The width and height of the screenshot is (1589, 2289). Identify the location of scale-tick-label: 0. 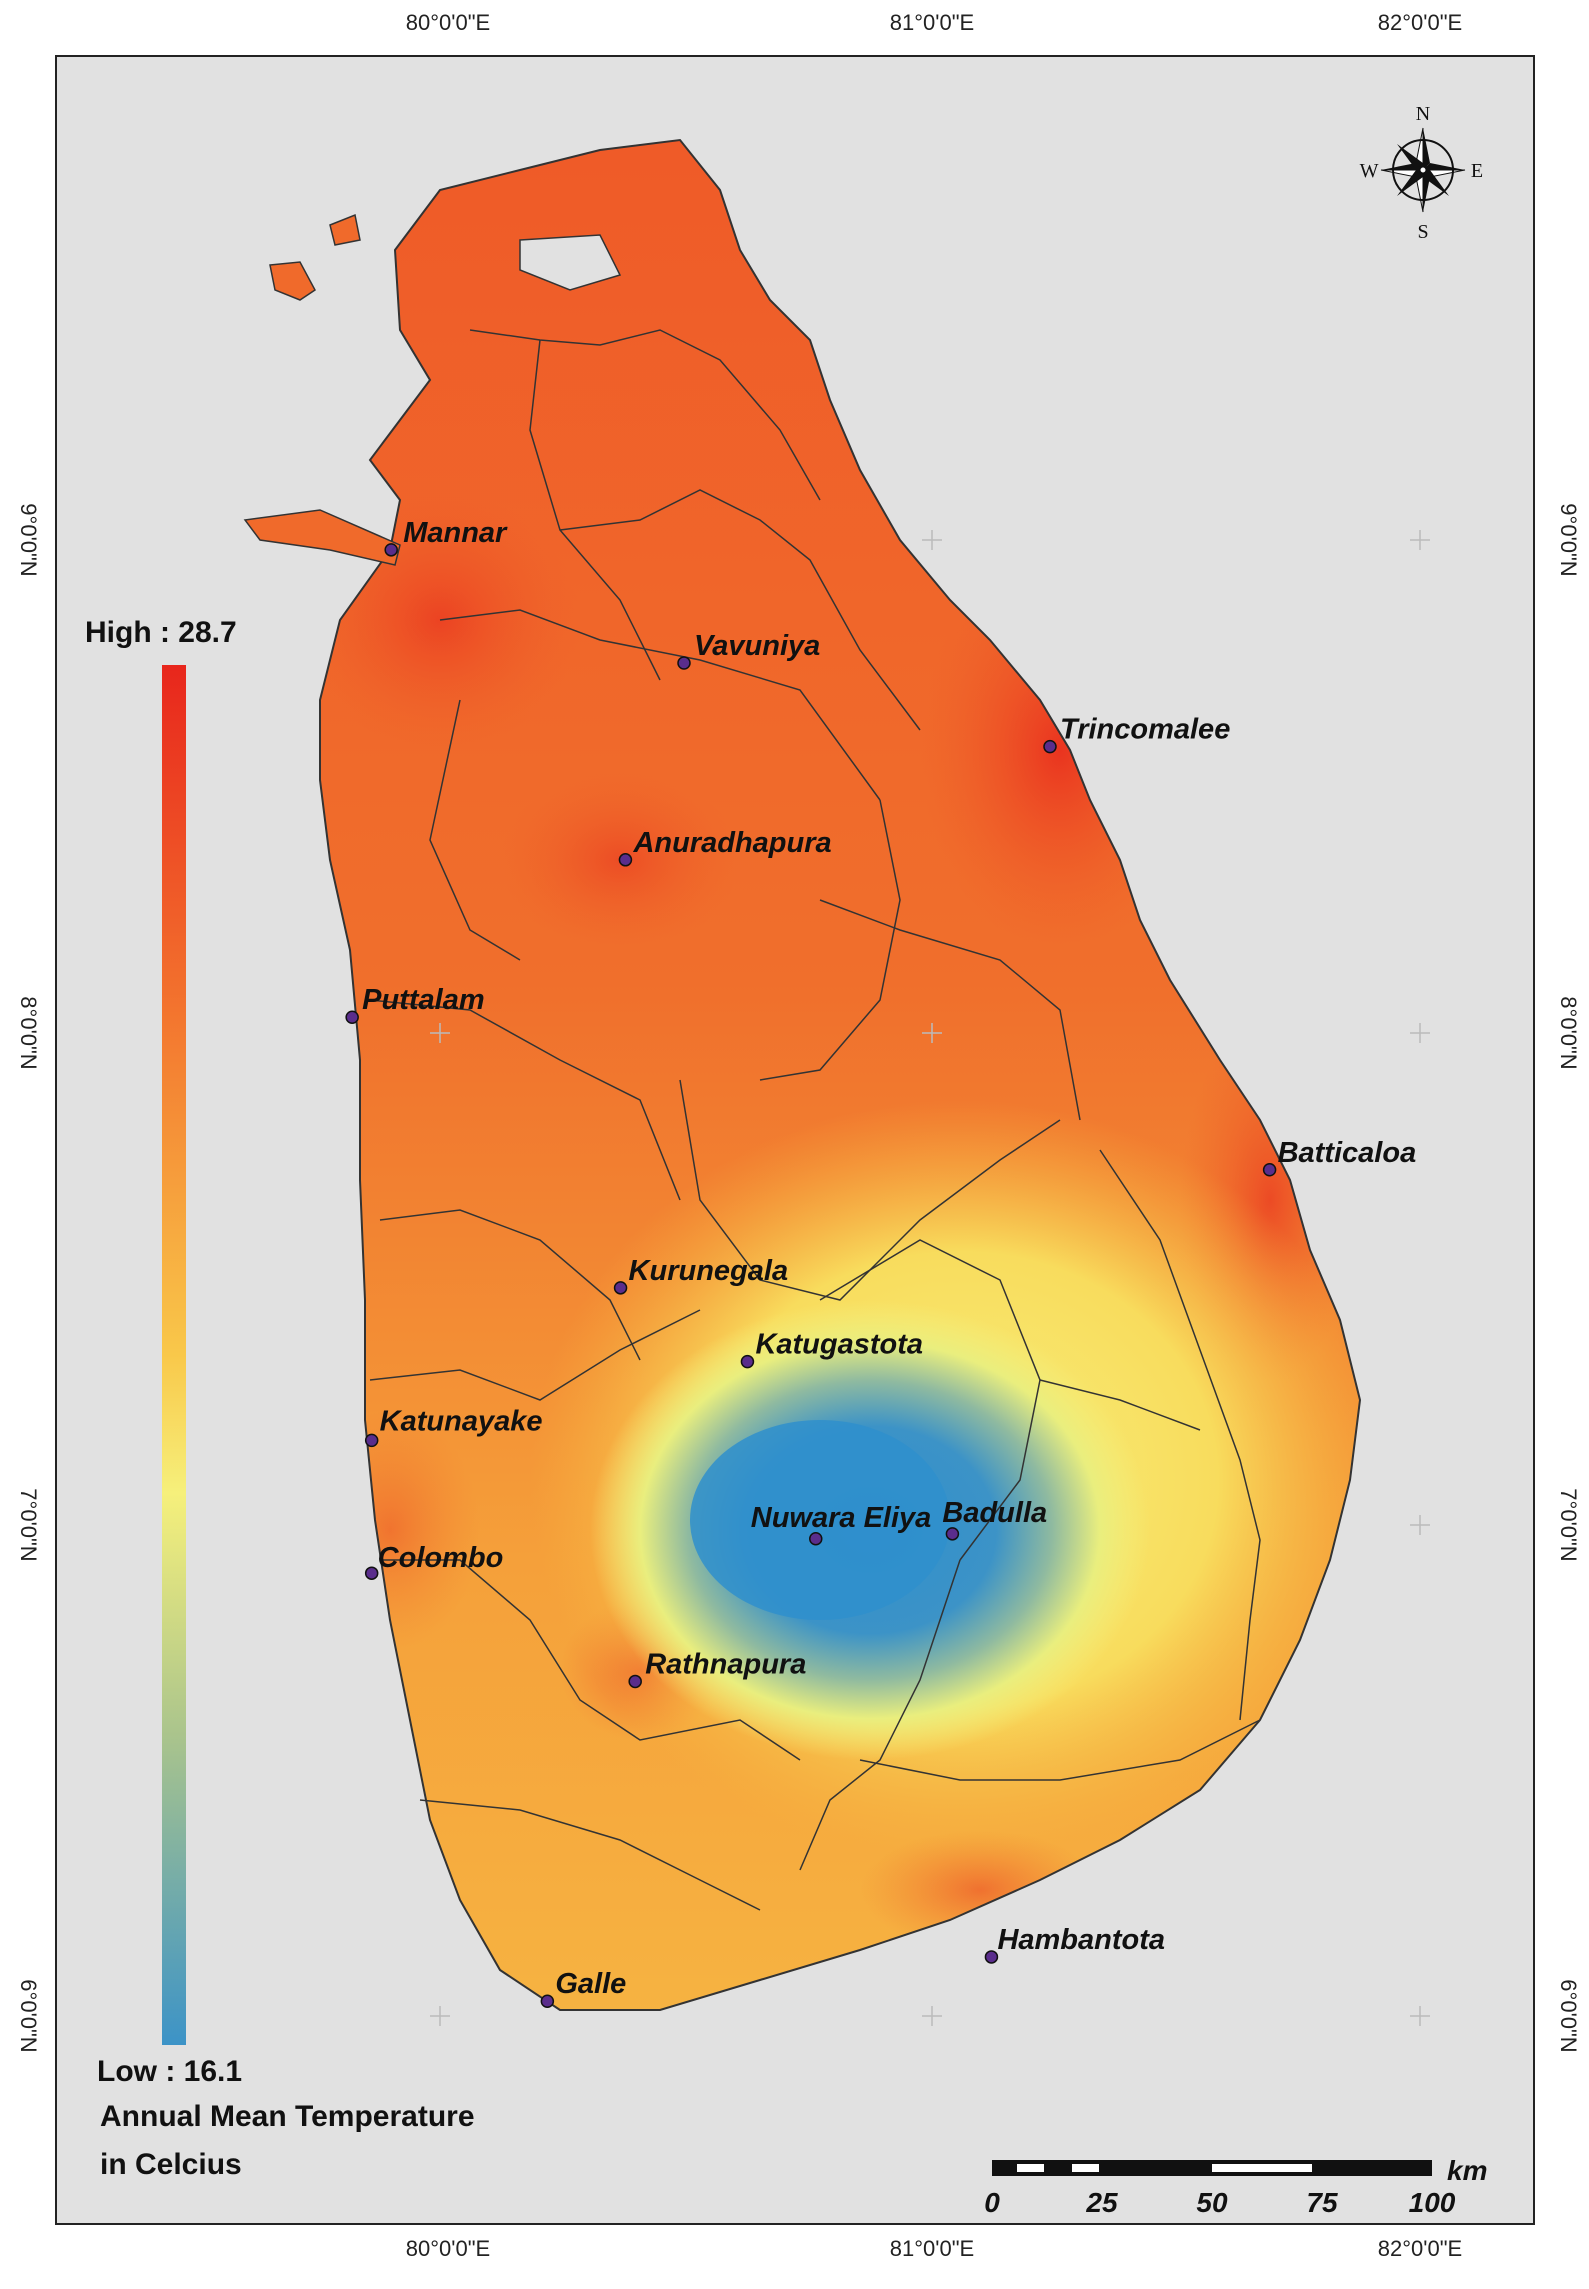
(992, 2202).